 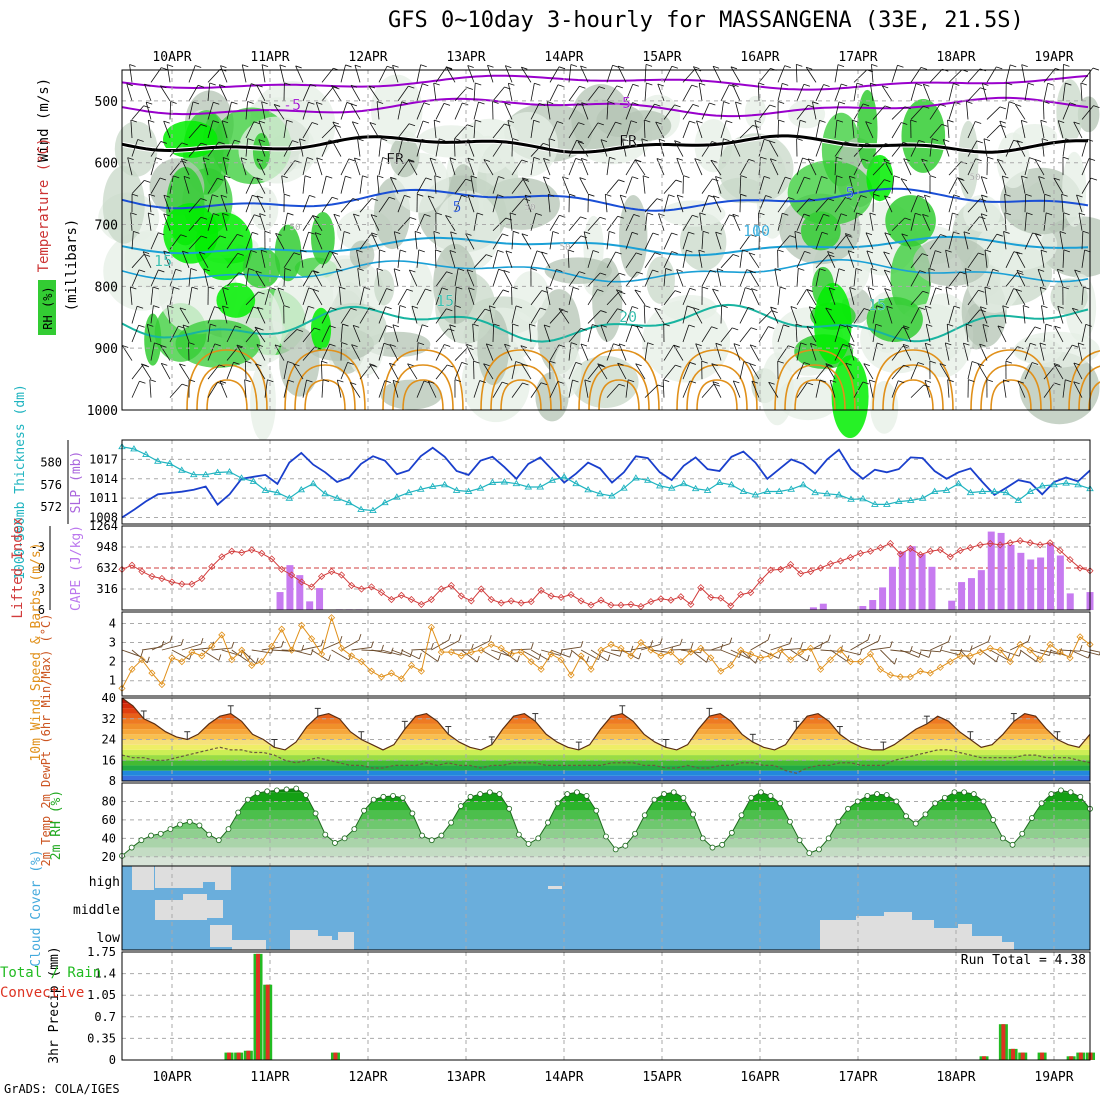 What do you see at coordinates (951, 261) in the screenshot?
I see `rh-blob` at bounding box center [951, 261].